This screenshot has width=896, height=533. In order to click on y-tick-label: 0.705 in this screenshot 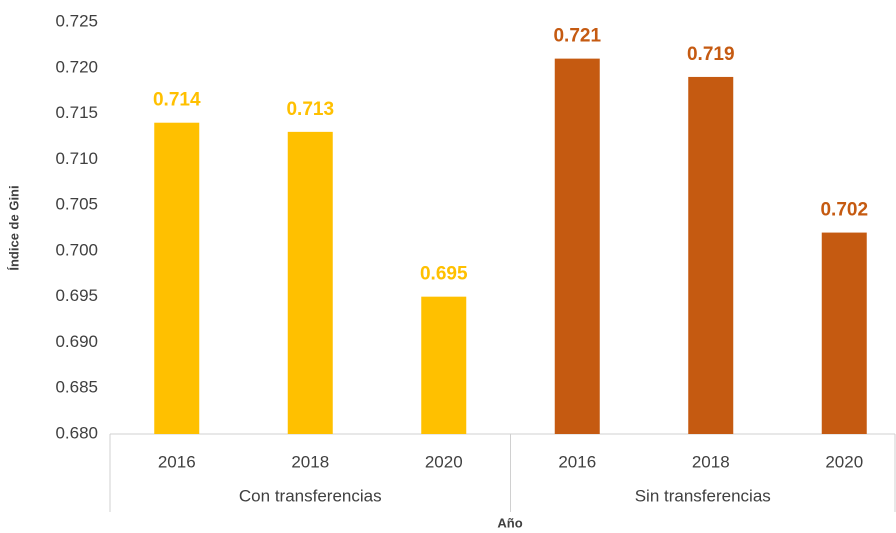, I will do `click(76, 204)`.